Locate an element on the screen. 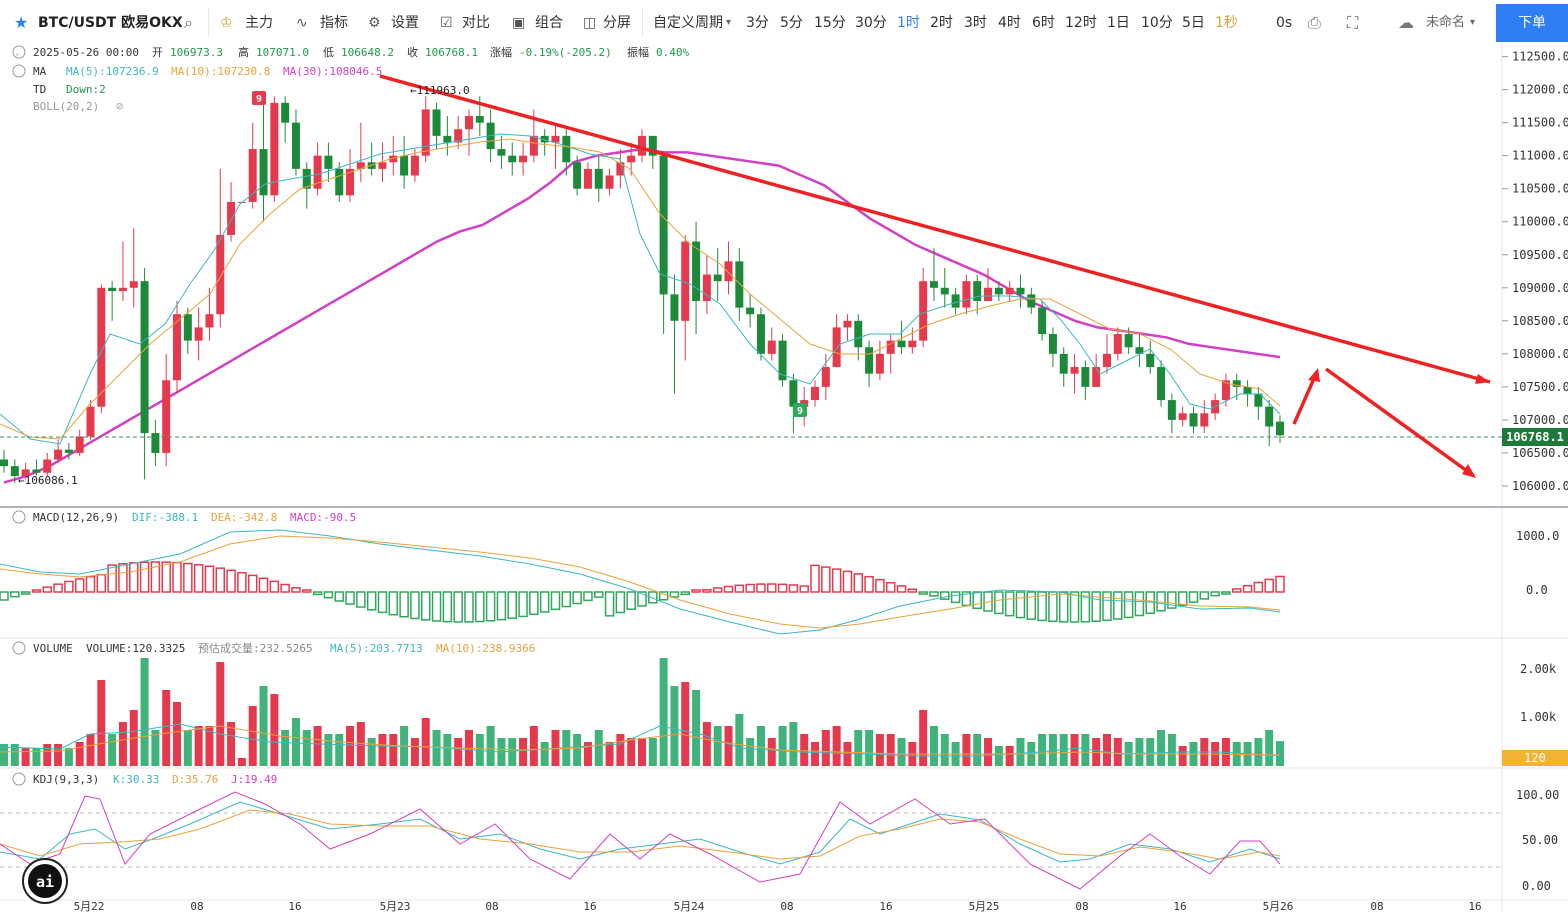 This screenshot has width=1568, height=912. period-6h: 6时 is located at coordinates (1043, 23).